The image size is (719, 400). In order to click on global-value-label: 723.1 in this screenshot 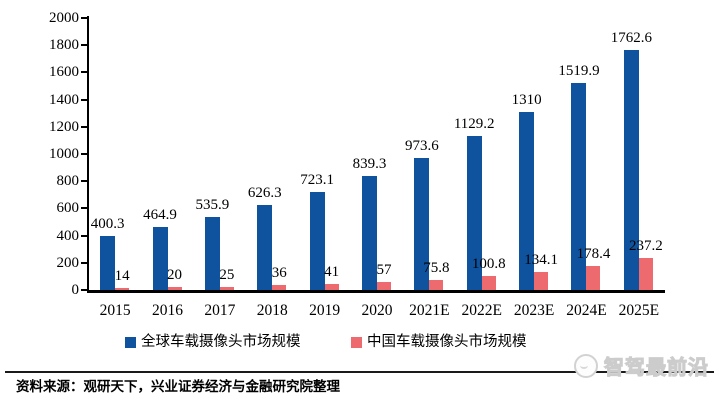, I will do `click(317, 179)`.